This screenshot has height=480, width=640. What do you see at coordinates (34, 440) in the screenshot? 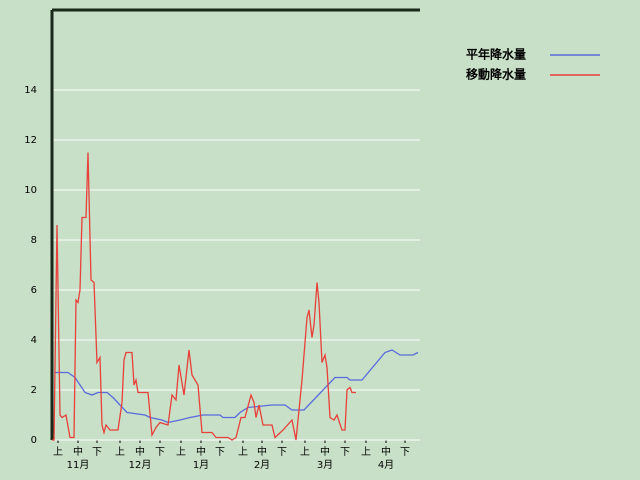
I see `y-tick-label: 0` at bounding box center [34, 440].